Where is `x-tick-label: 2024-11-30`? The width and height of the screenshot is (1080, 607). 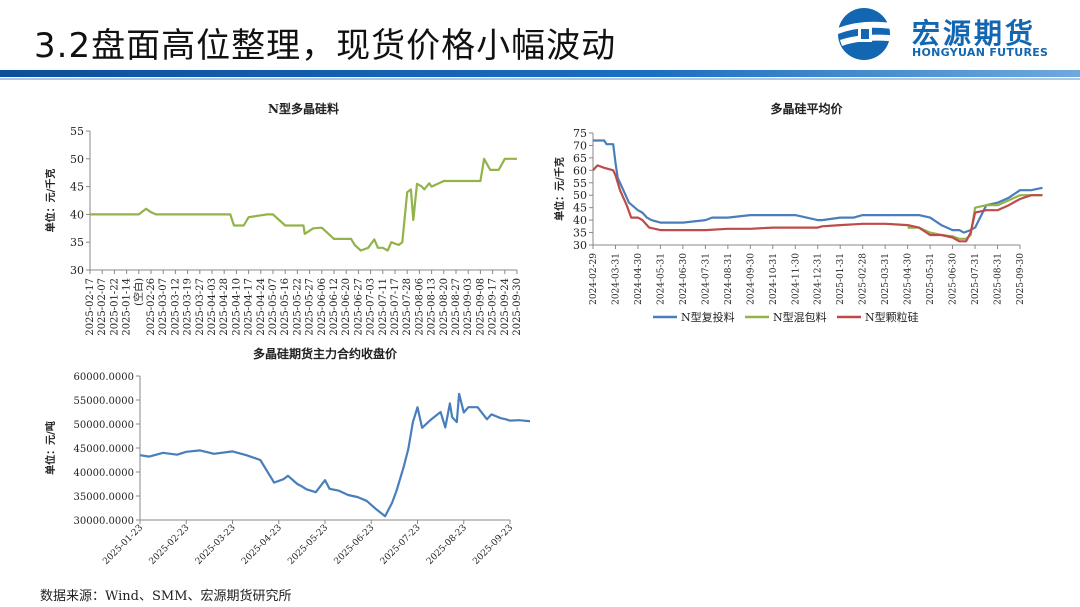 x-tick-label: 2024-11-30 is located at coordinates (796, 279).